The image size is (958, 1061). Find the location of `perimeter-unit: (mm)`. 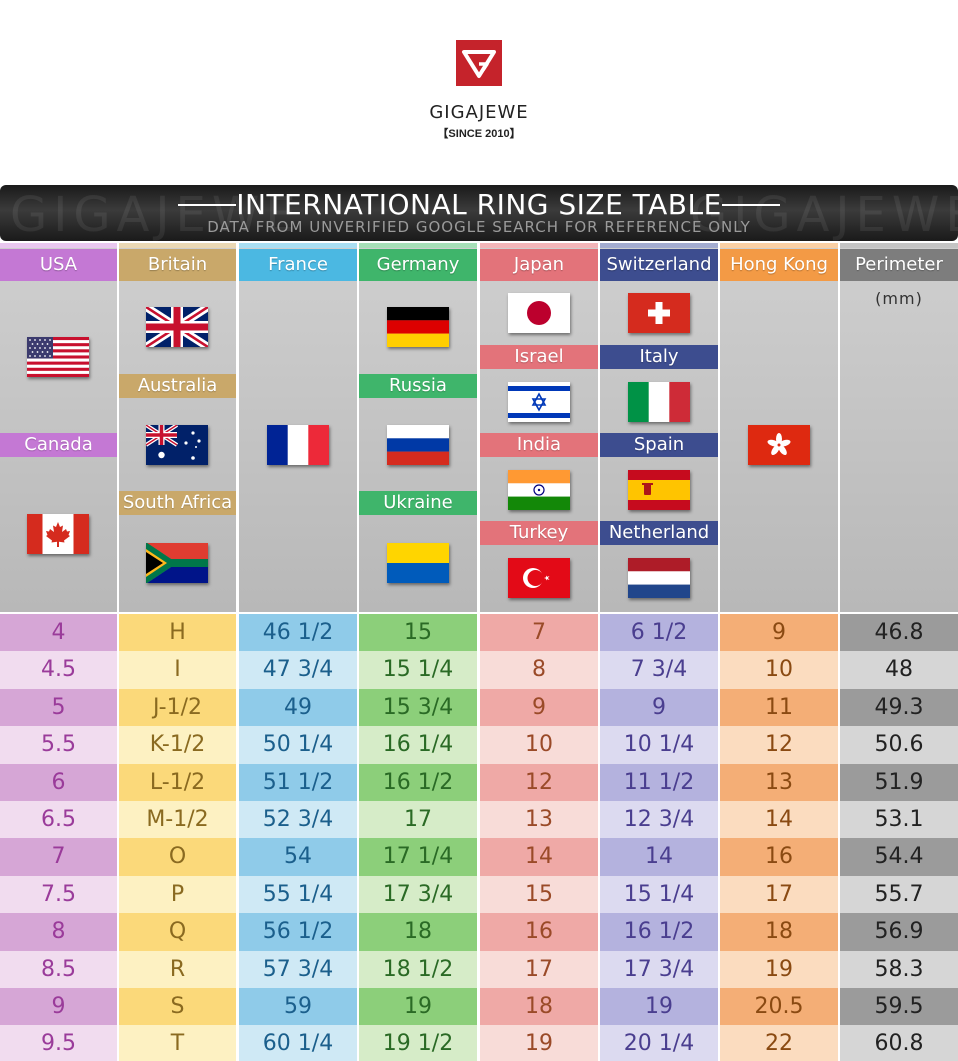

perimeter-unit: (mm) is located at coordinates (899, 298).